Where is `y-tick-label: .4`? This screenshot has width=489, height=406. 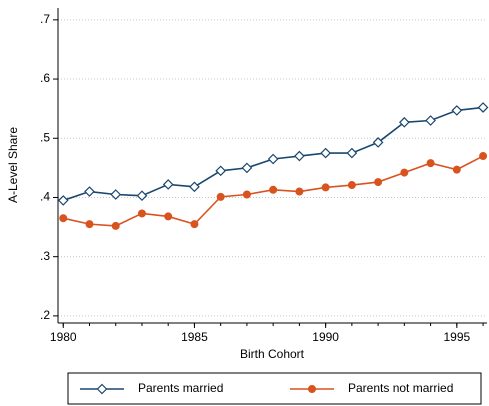 y-tick-label: .4 is located at coordinates (45, 197).